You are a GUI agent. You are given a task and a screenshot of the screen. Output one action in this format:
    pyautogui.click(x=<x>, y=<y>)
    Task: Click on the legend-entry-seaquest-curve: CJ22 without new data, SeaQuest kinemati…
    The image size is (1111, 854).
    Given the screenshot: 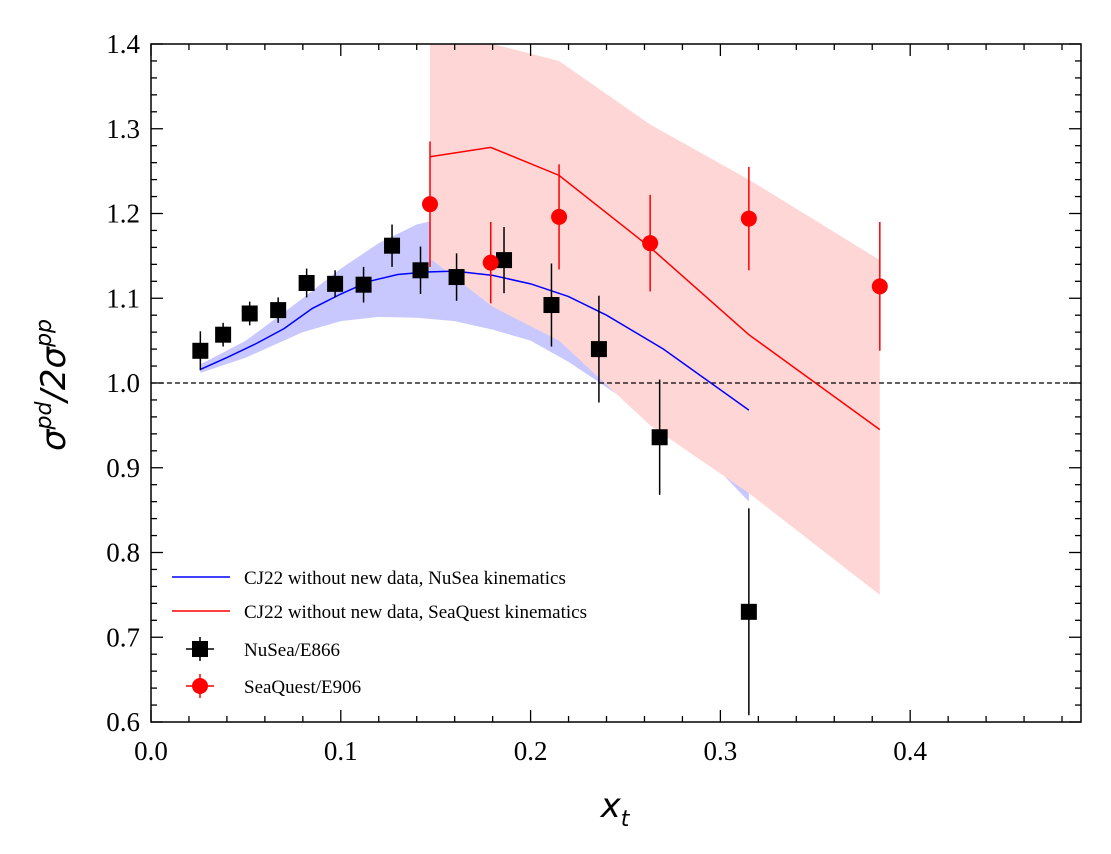 What is the action you would take?
    pyautogui.click(x=379, y=612)
    